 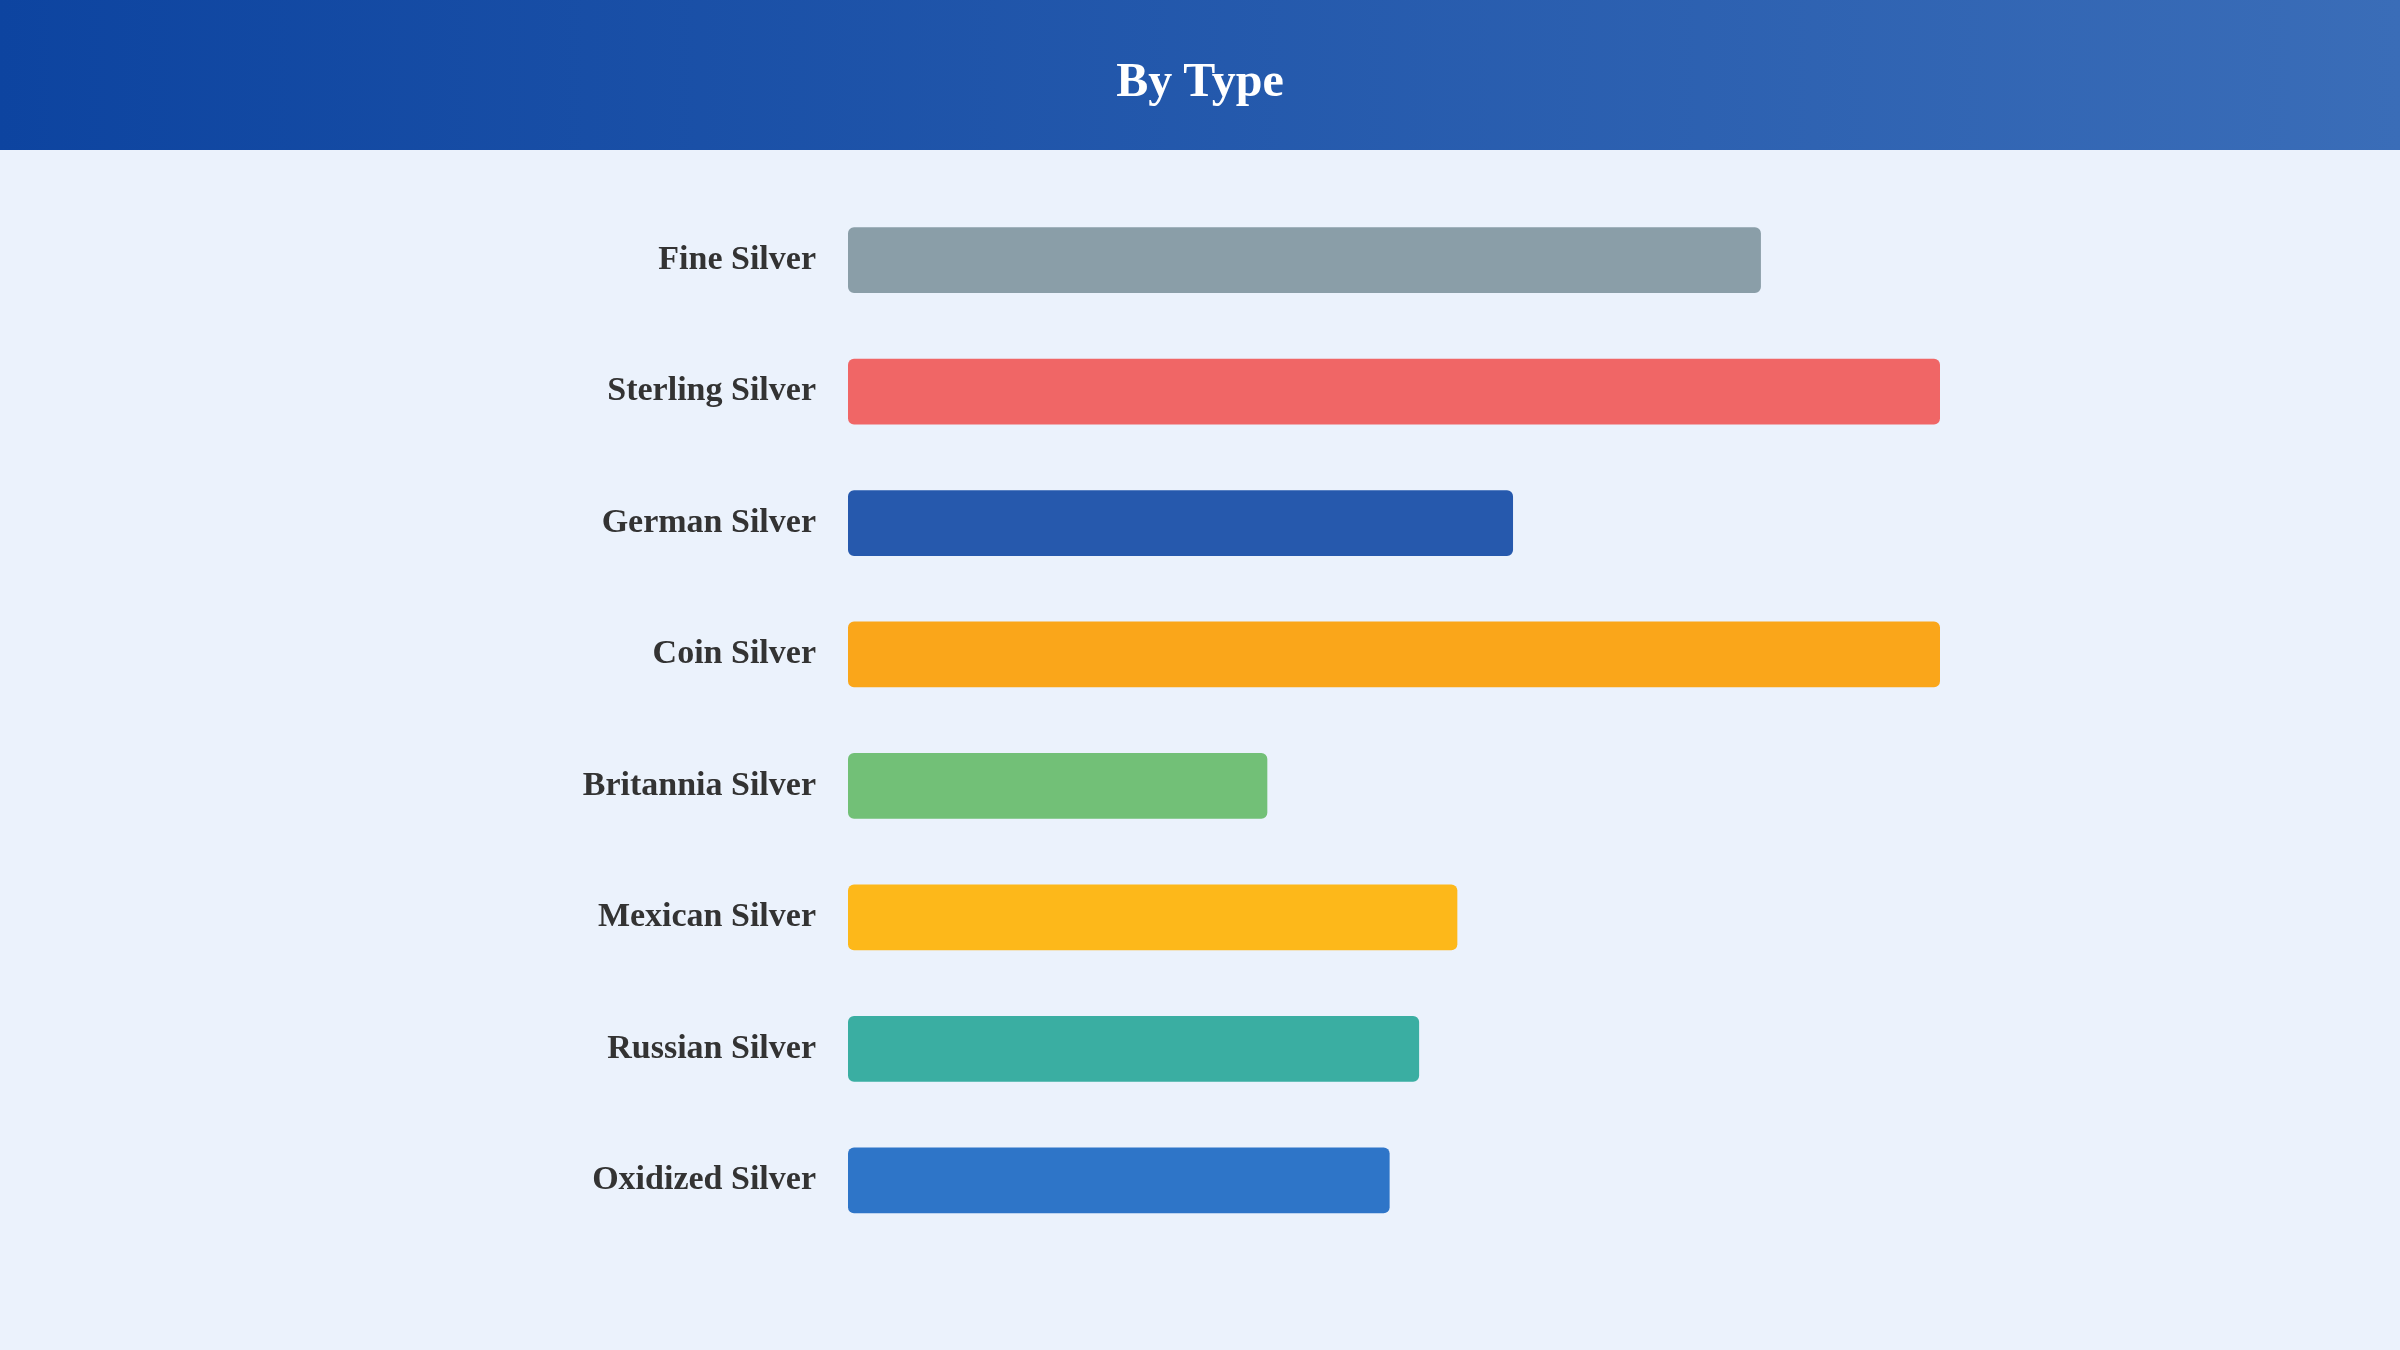 What do you see at coordinates (734, 652) in the screenshot?
I see `y-tick-label: Coin Silver` at bounding box center [734, 652].